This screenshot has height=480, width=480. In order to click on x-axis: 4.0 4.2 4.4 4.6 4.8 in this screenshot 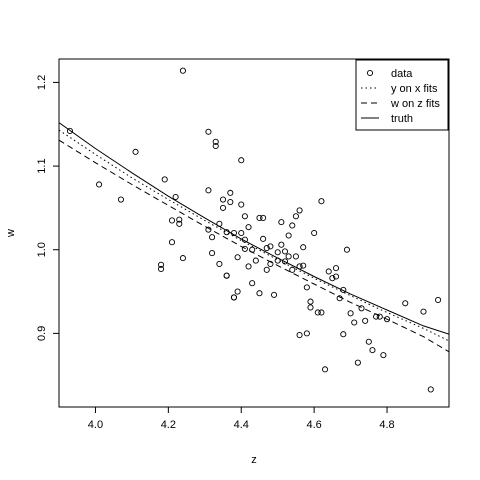, I will do `click(241, 419)`.